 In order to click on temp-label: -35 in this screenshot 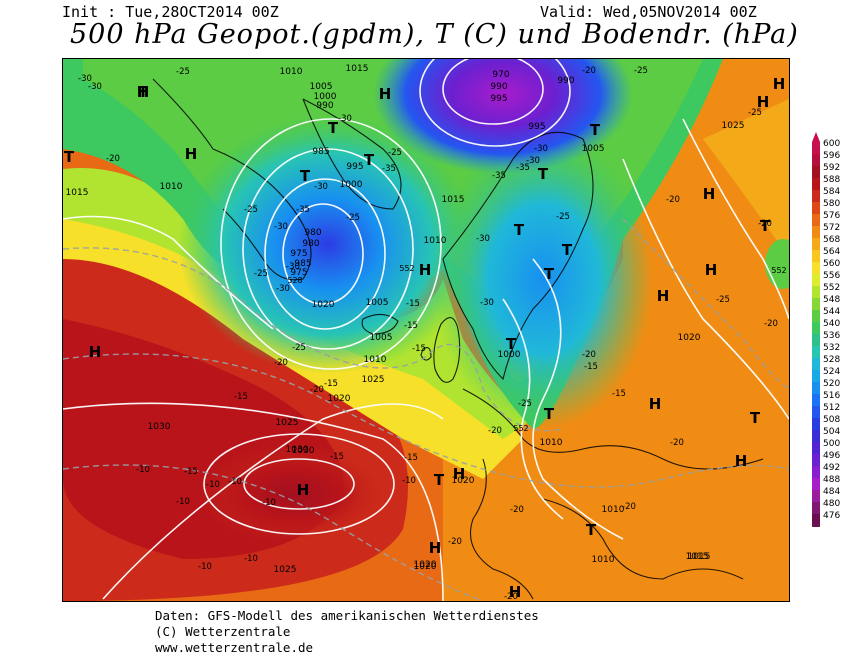, I will do `click(389, 169)`.